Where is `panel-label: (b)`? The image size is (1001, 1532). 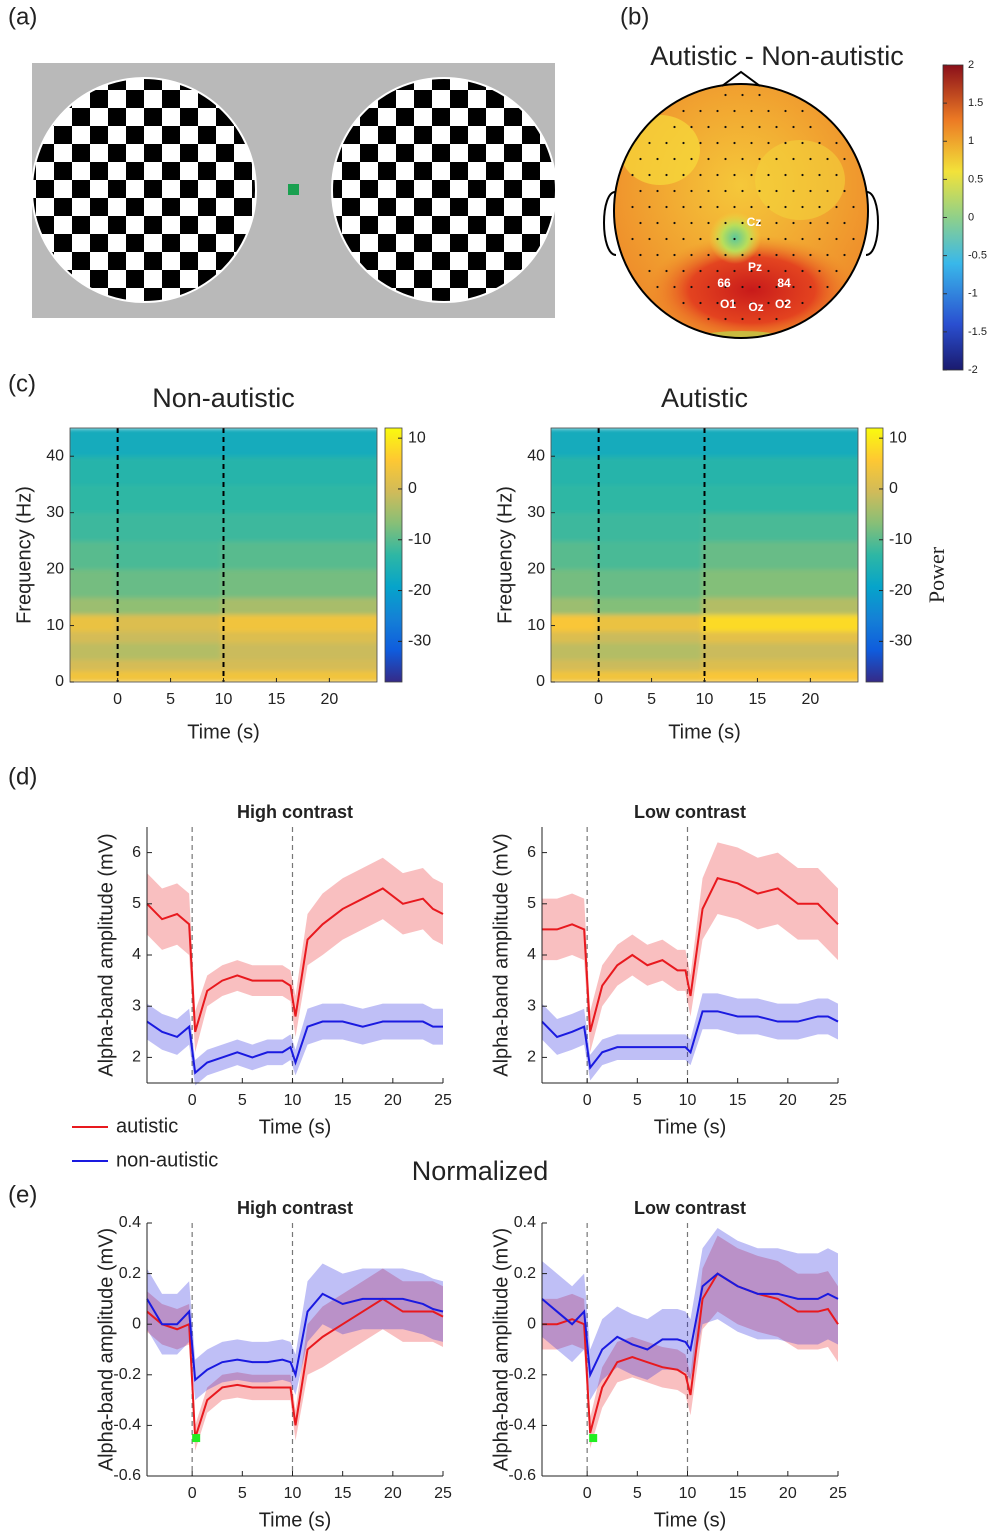
panel-label: (b) is located at coordinates (634, 16).